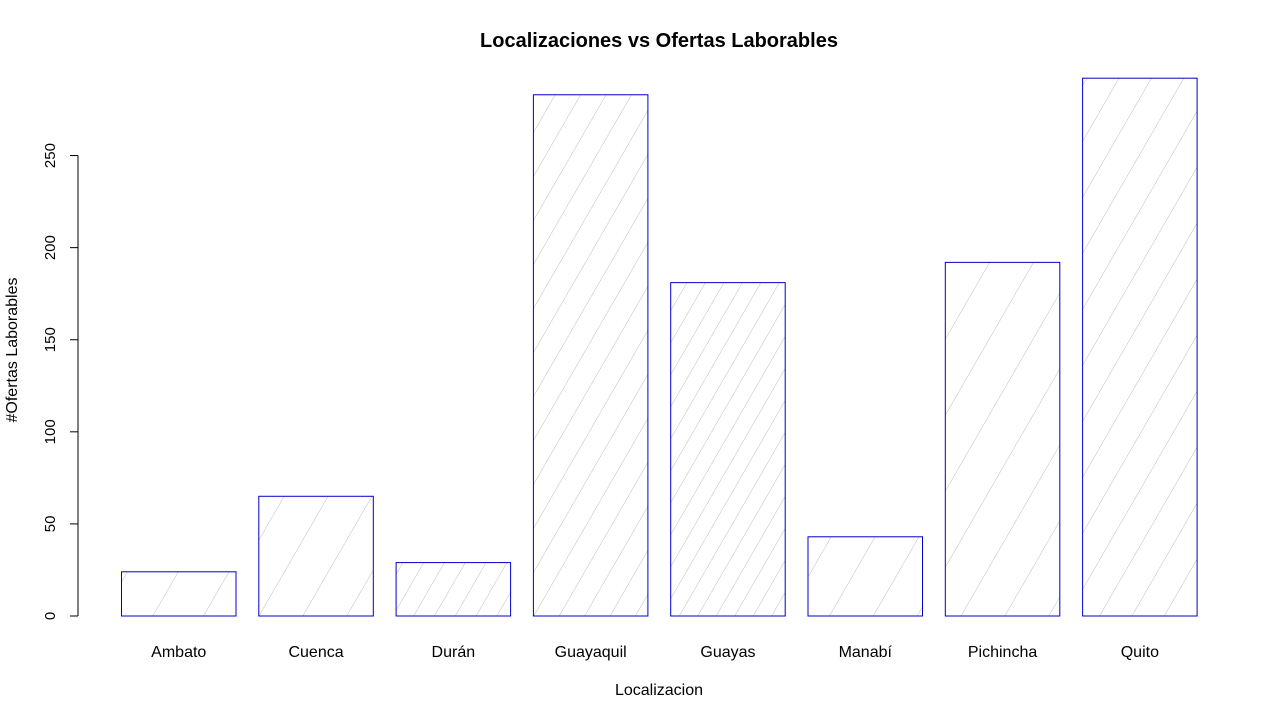 The image size is (1280, 720). What do you see at coordinates (50, 155) in the screenshot?
I see `y-tick-label: 250` at bounding box center [50, 155].